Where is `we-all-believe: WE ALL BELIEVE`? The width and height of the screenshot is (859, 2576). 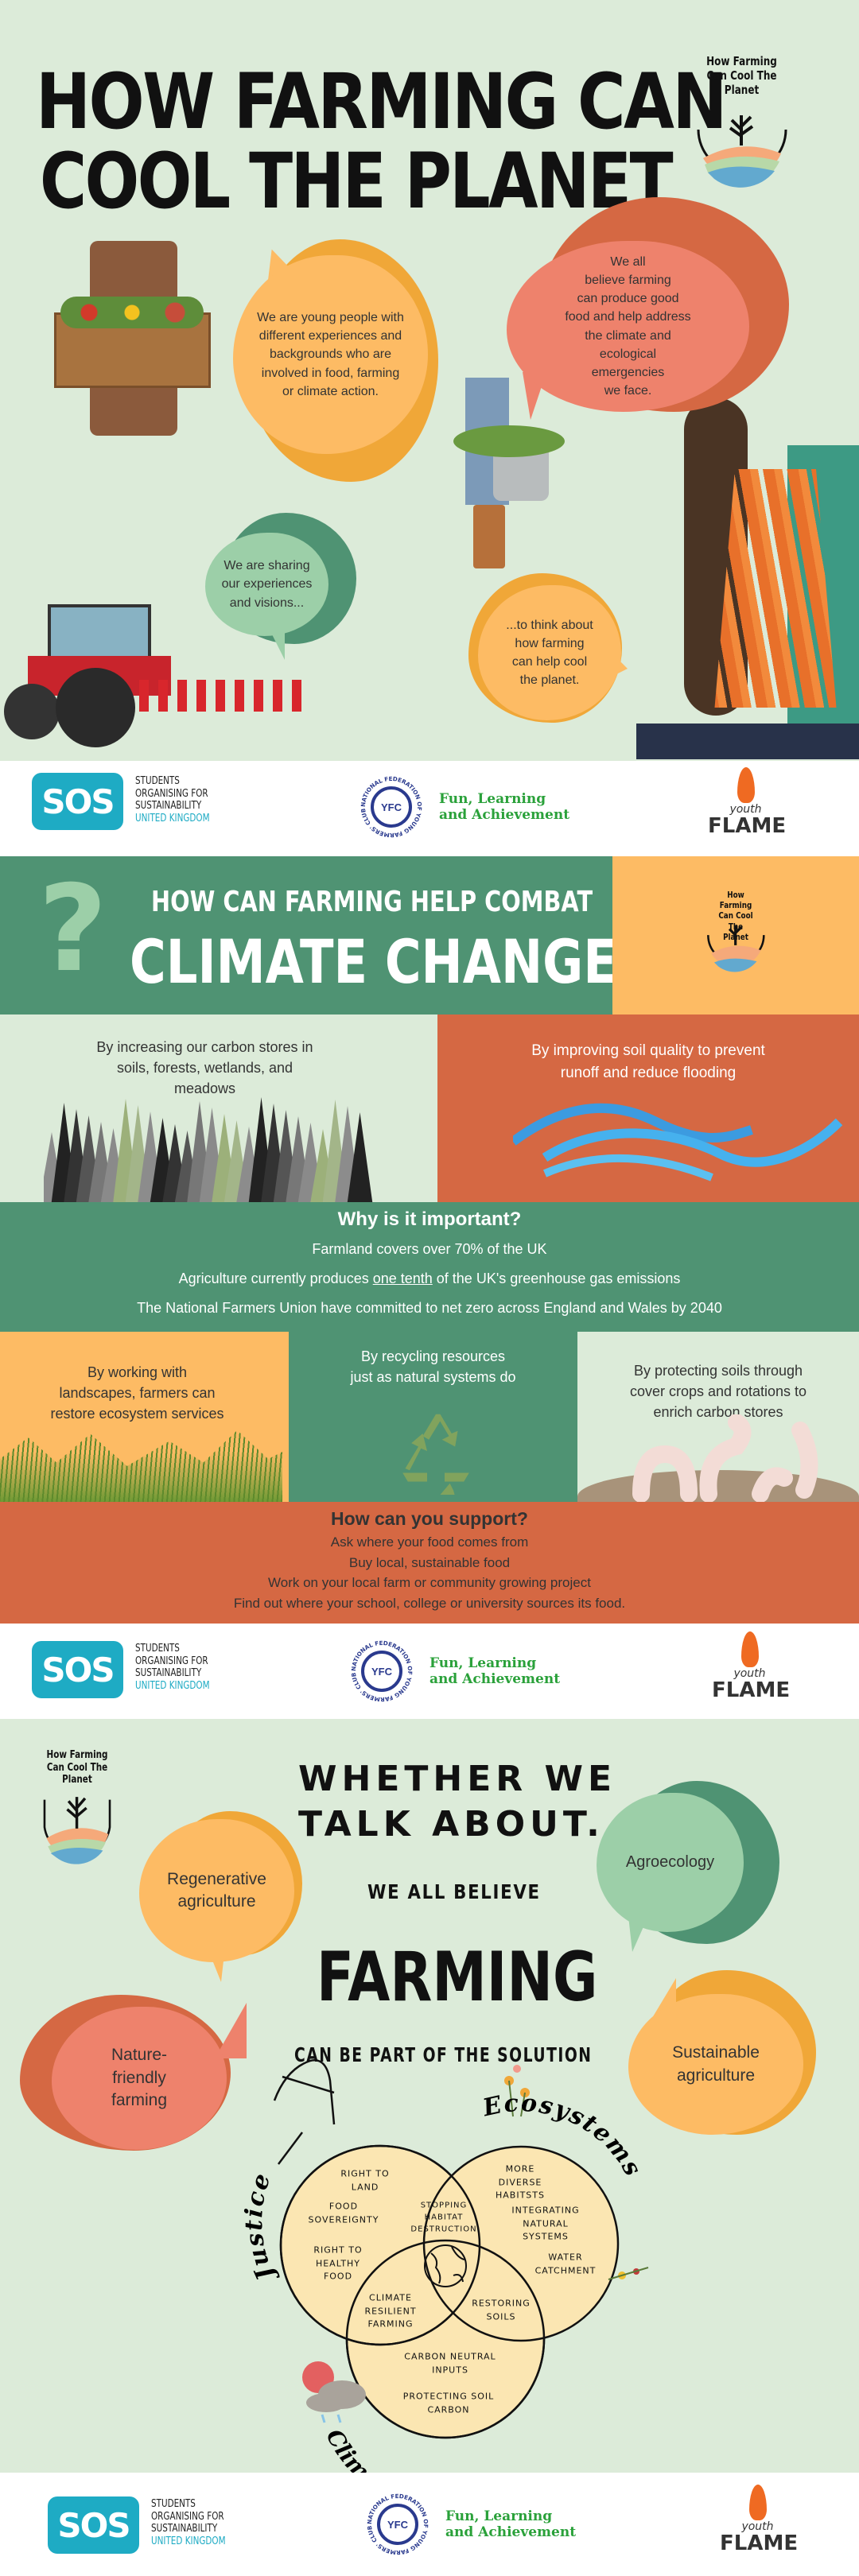
we-all-believe: WE ALL BELIEVE is located at coordinates (454, 1892).